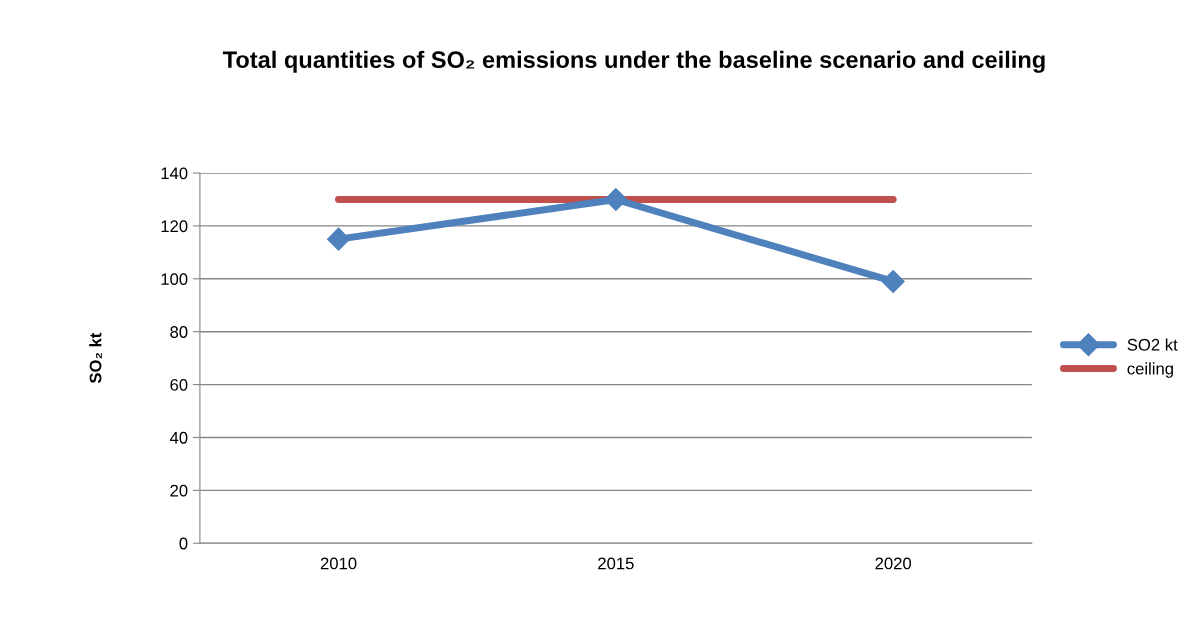  Describe the element at coordinates (183, 543) in the screenshot. I see `y-tick-label: 0` at that location.